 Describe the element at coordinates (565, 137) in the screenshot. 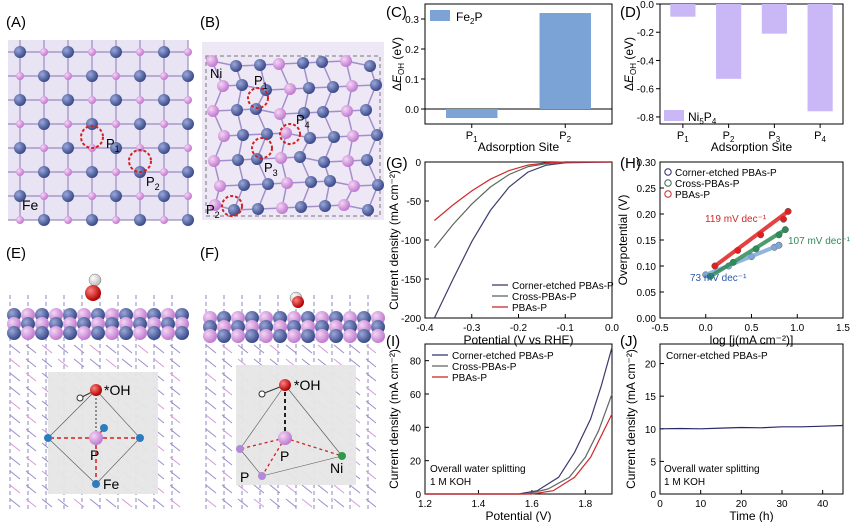

I see `x-tick-label: P2` at that location.